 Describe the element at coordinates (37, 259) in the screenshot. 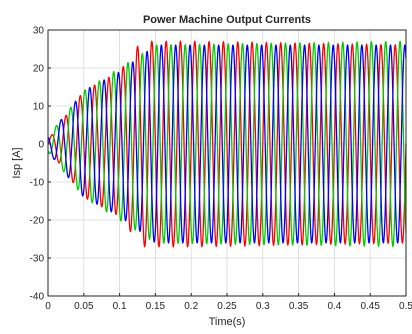

I see `y-tick-label: -30` at that location.